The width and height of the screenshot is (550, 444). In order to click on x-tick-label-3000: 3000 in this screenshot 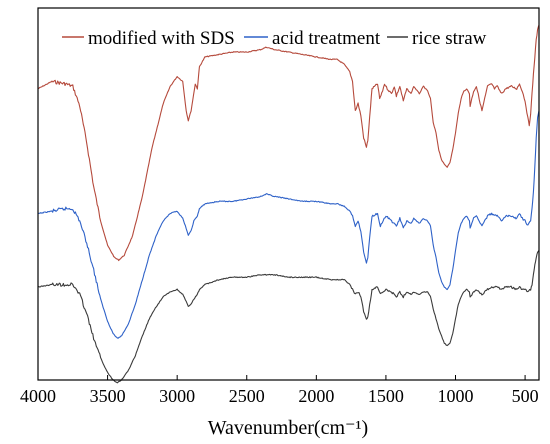, I will do `click(177, 396)`.